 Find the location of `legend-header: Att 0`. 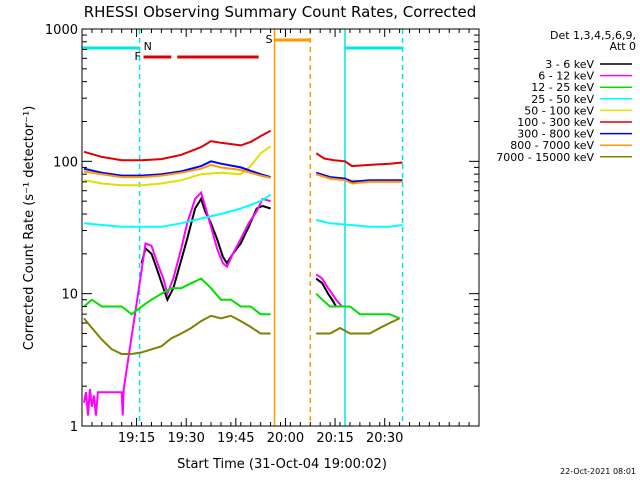

legend-header: Att 0 is located at coordinates (623, 46).